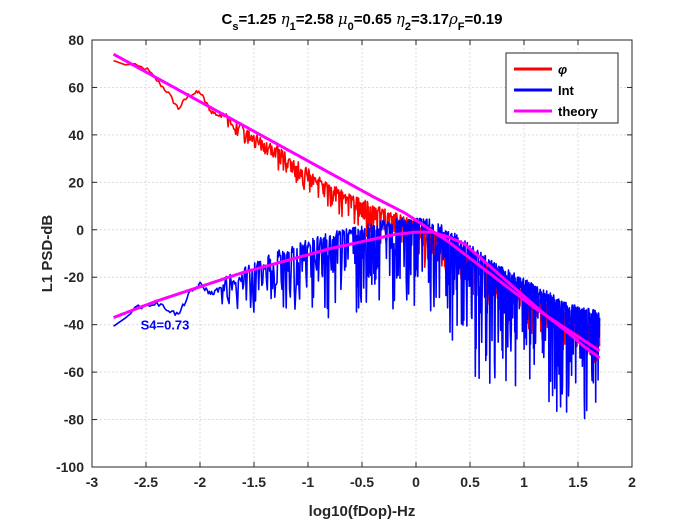 Image resolution: width=700 pixels, height=525 pixels. What do you see at coordinates (200, 482) in the screenshot?
I see `x-tick-label: -2` at bounding box center [200, 482].